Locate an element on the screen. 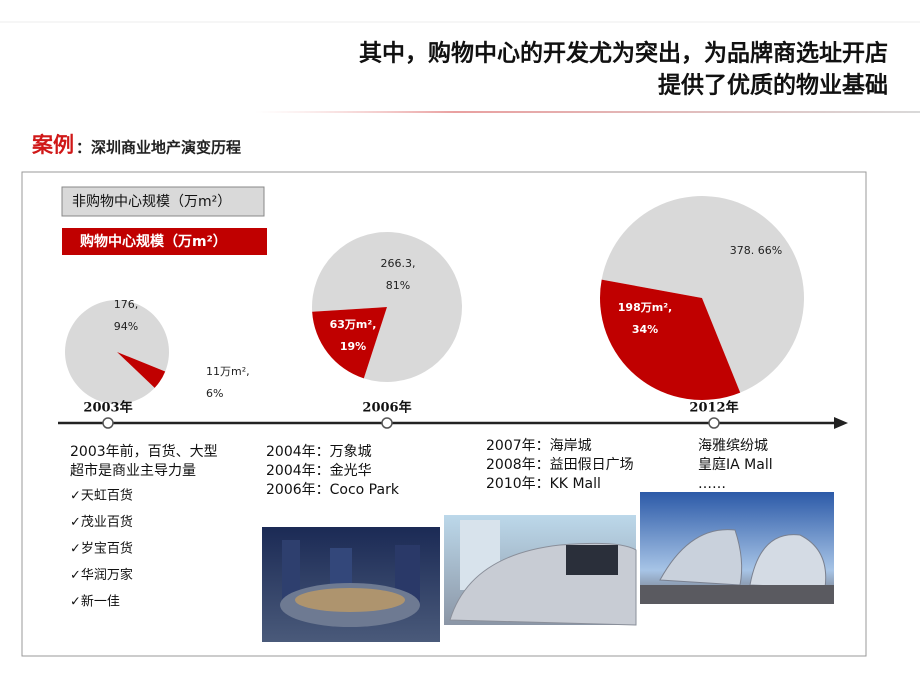 The image size is (920, 690). slice-label: 94% is located at coordinates (126, 326).